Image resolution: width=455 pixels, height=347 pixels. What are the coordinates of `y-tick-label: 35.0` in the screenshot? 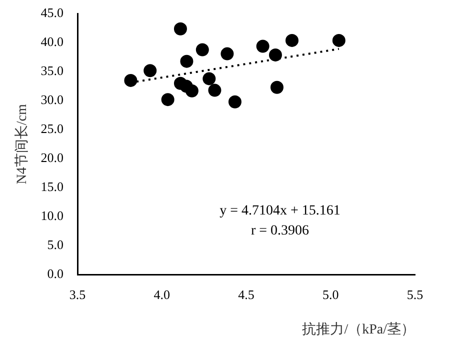 It's located at (52, 70).